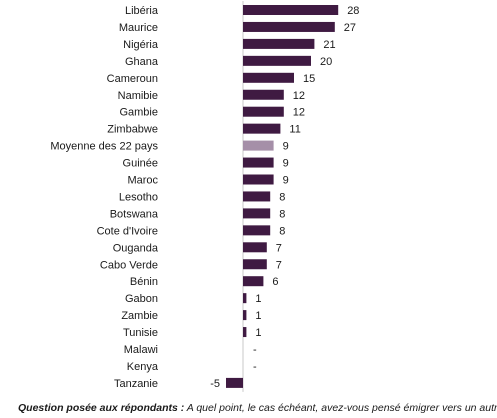  I want to click on value-label: -5, so click(215, 384).